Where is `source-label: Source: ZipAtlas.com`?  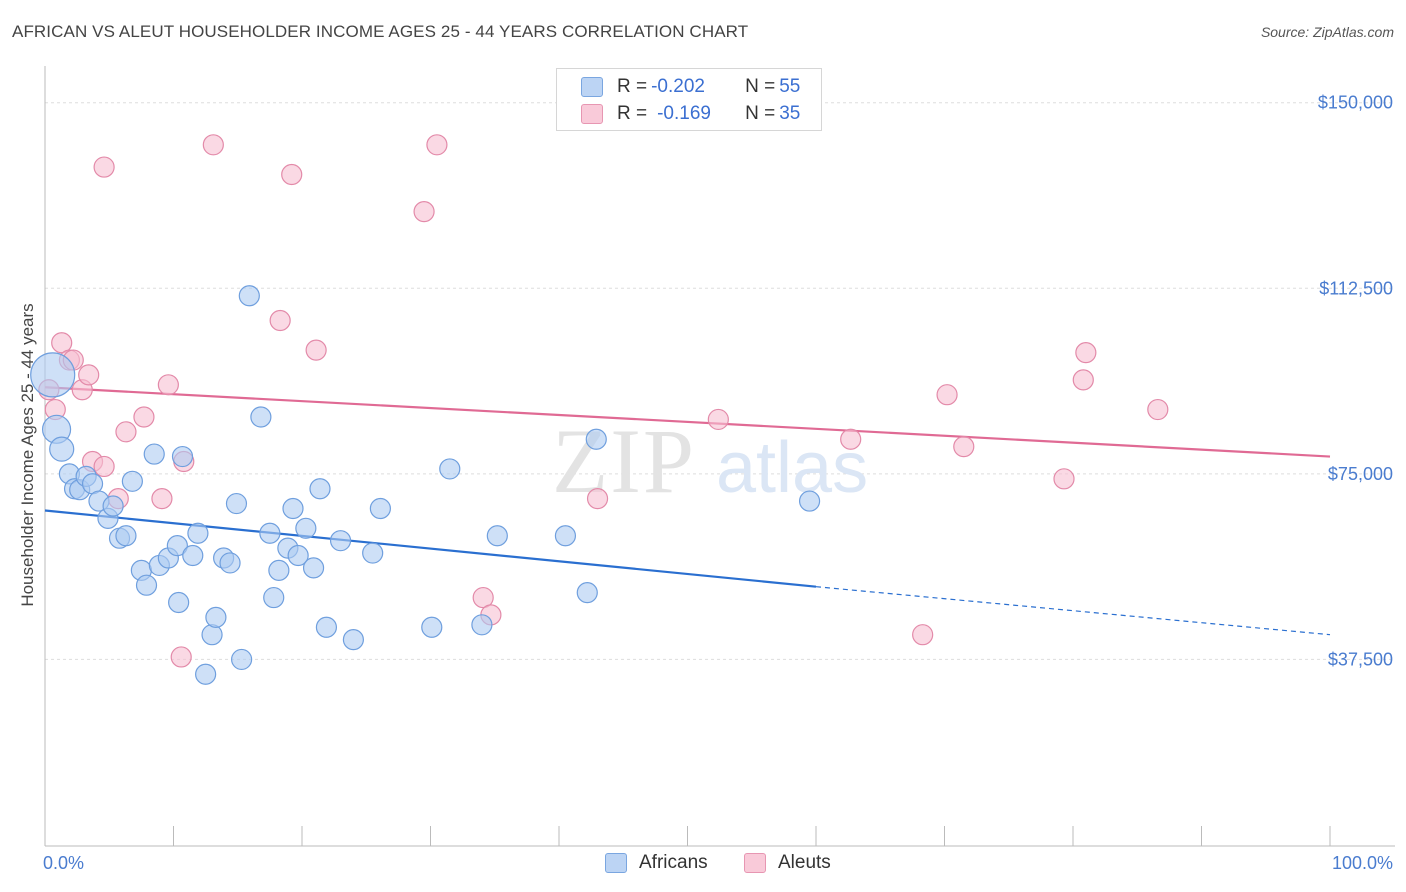 source-label: Source: ZipAtlas.com is located at coordinates (1327, 32).